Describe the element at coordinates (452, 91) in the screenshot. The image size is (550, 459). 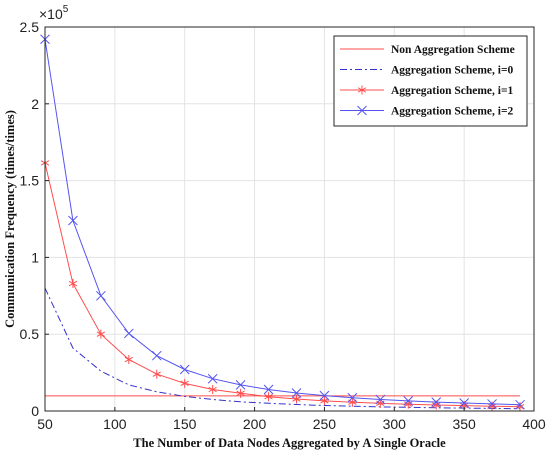
I see `legend-label: Aggregation Scheme, i=1` at that location.